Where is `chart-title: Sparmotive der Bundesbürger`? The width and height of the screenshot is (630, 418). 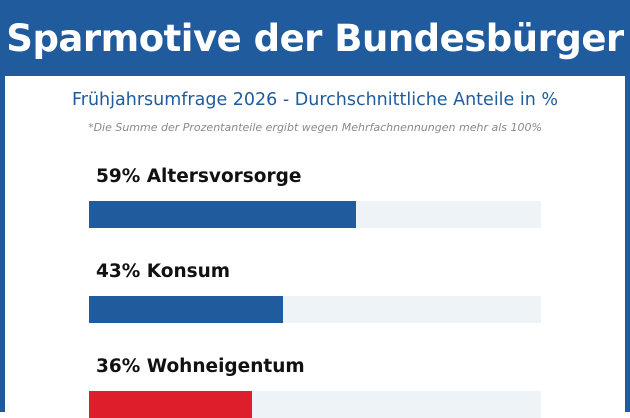
chart-title: Sparmotive der Bundesbürger is located at coordinates (315, 38).